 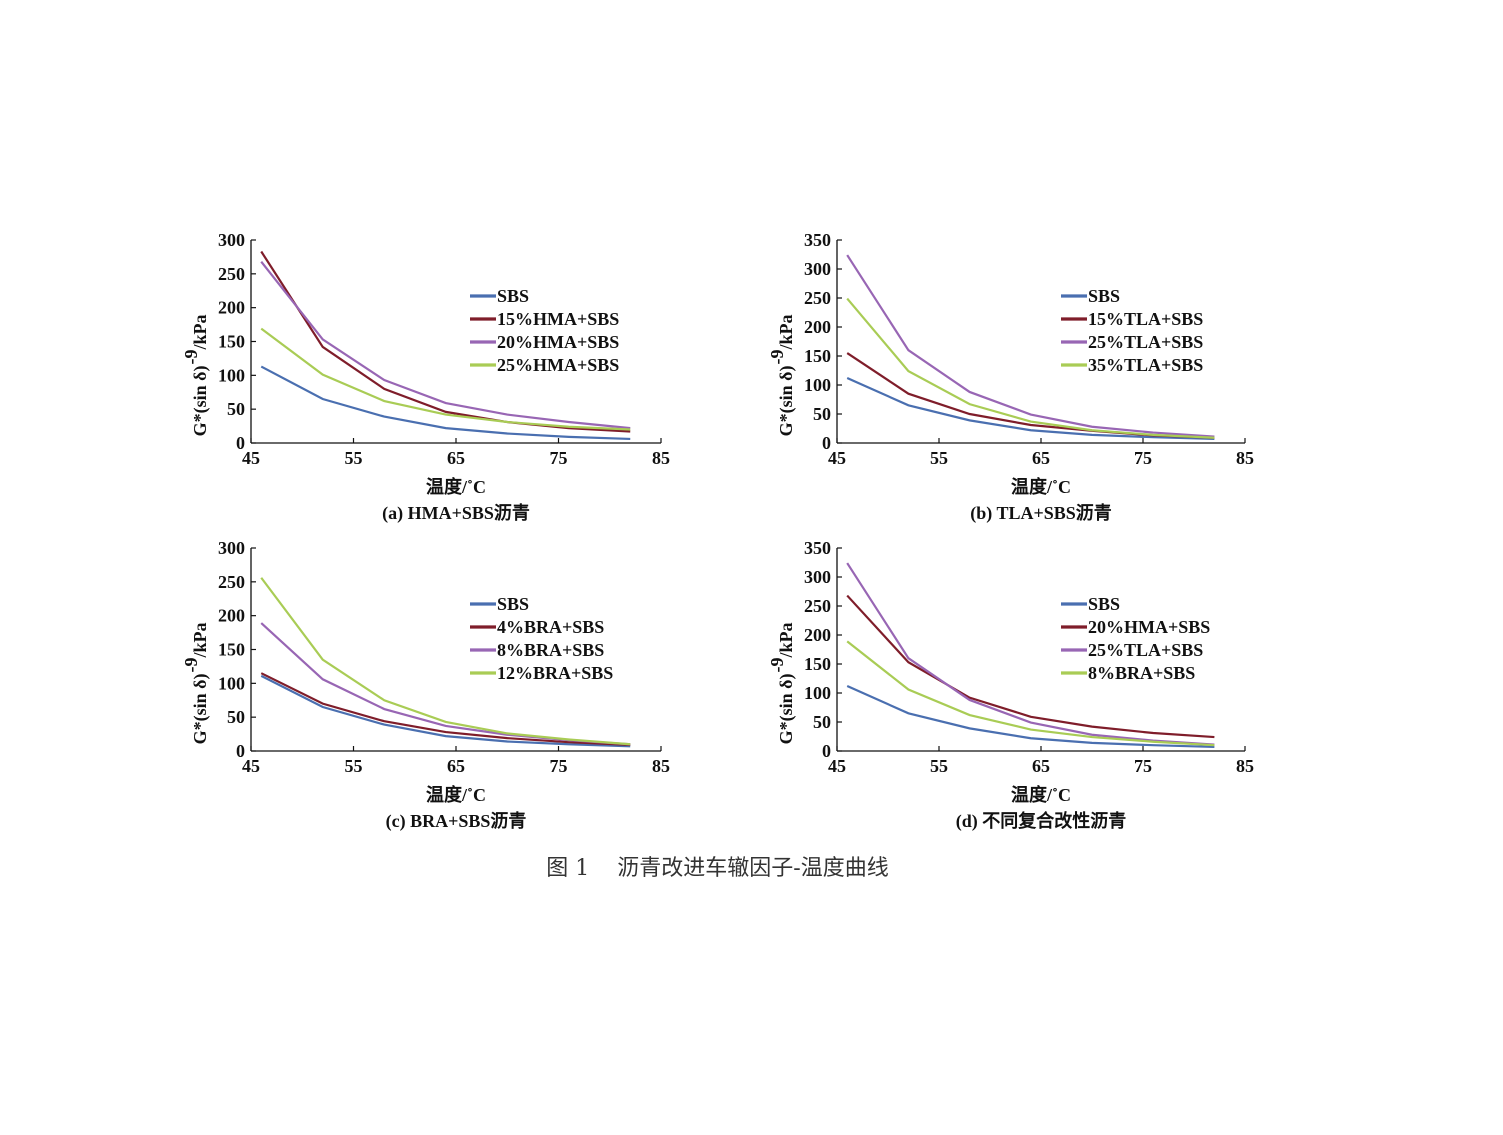 I want to click on series-line-15%HMA+SBS, so click(x=445, y=341).